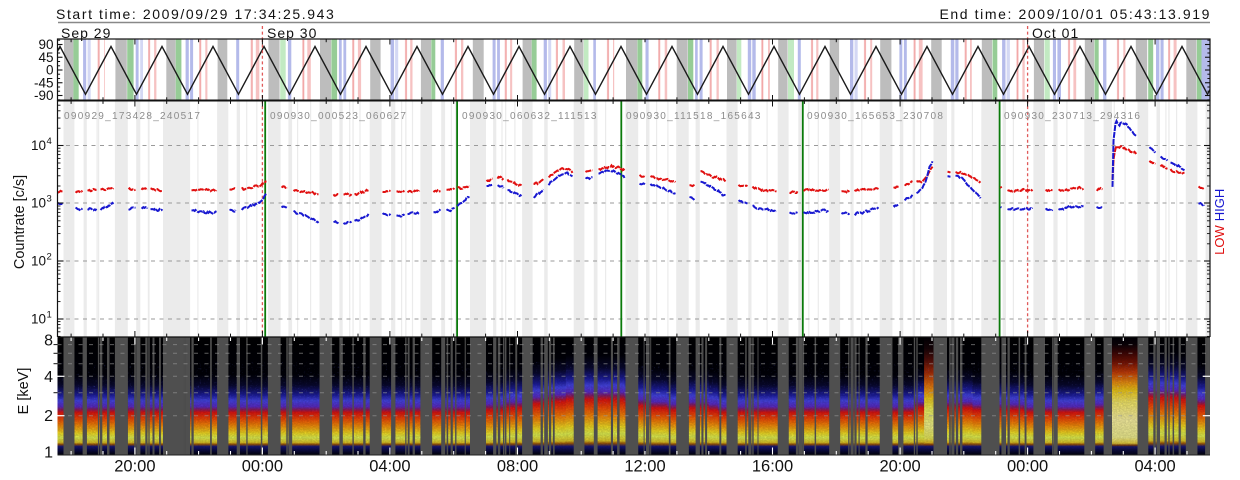 The image size is (1240, 480). What do you see at coordinates (132, 116) in the screenshot?
I see `svg-text: 090929_173428_240517` at bounding box center [132, 116].